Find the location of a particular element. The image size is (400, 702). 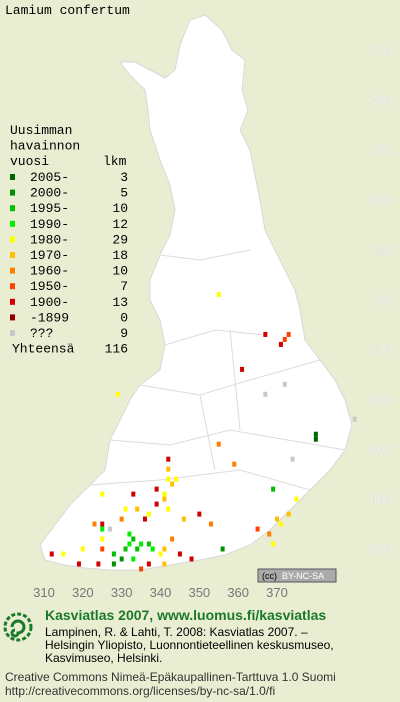

legend-label: 1900- is located at coordinates (49, 302).